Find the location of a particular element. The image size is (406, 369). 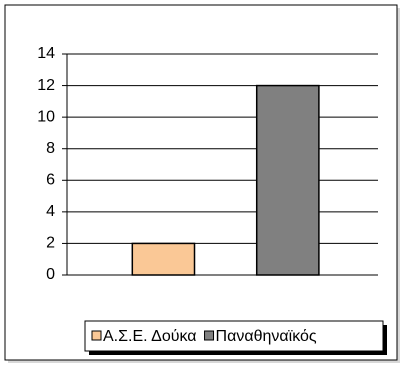

y-tick-label: 6 is located at coordinates (50, 180).